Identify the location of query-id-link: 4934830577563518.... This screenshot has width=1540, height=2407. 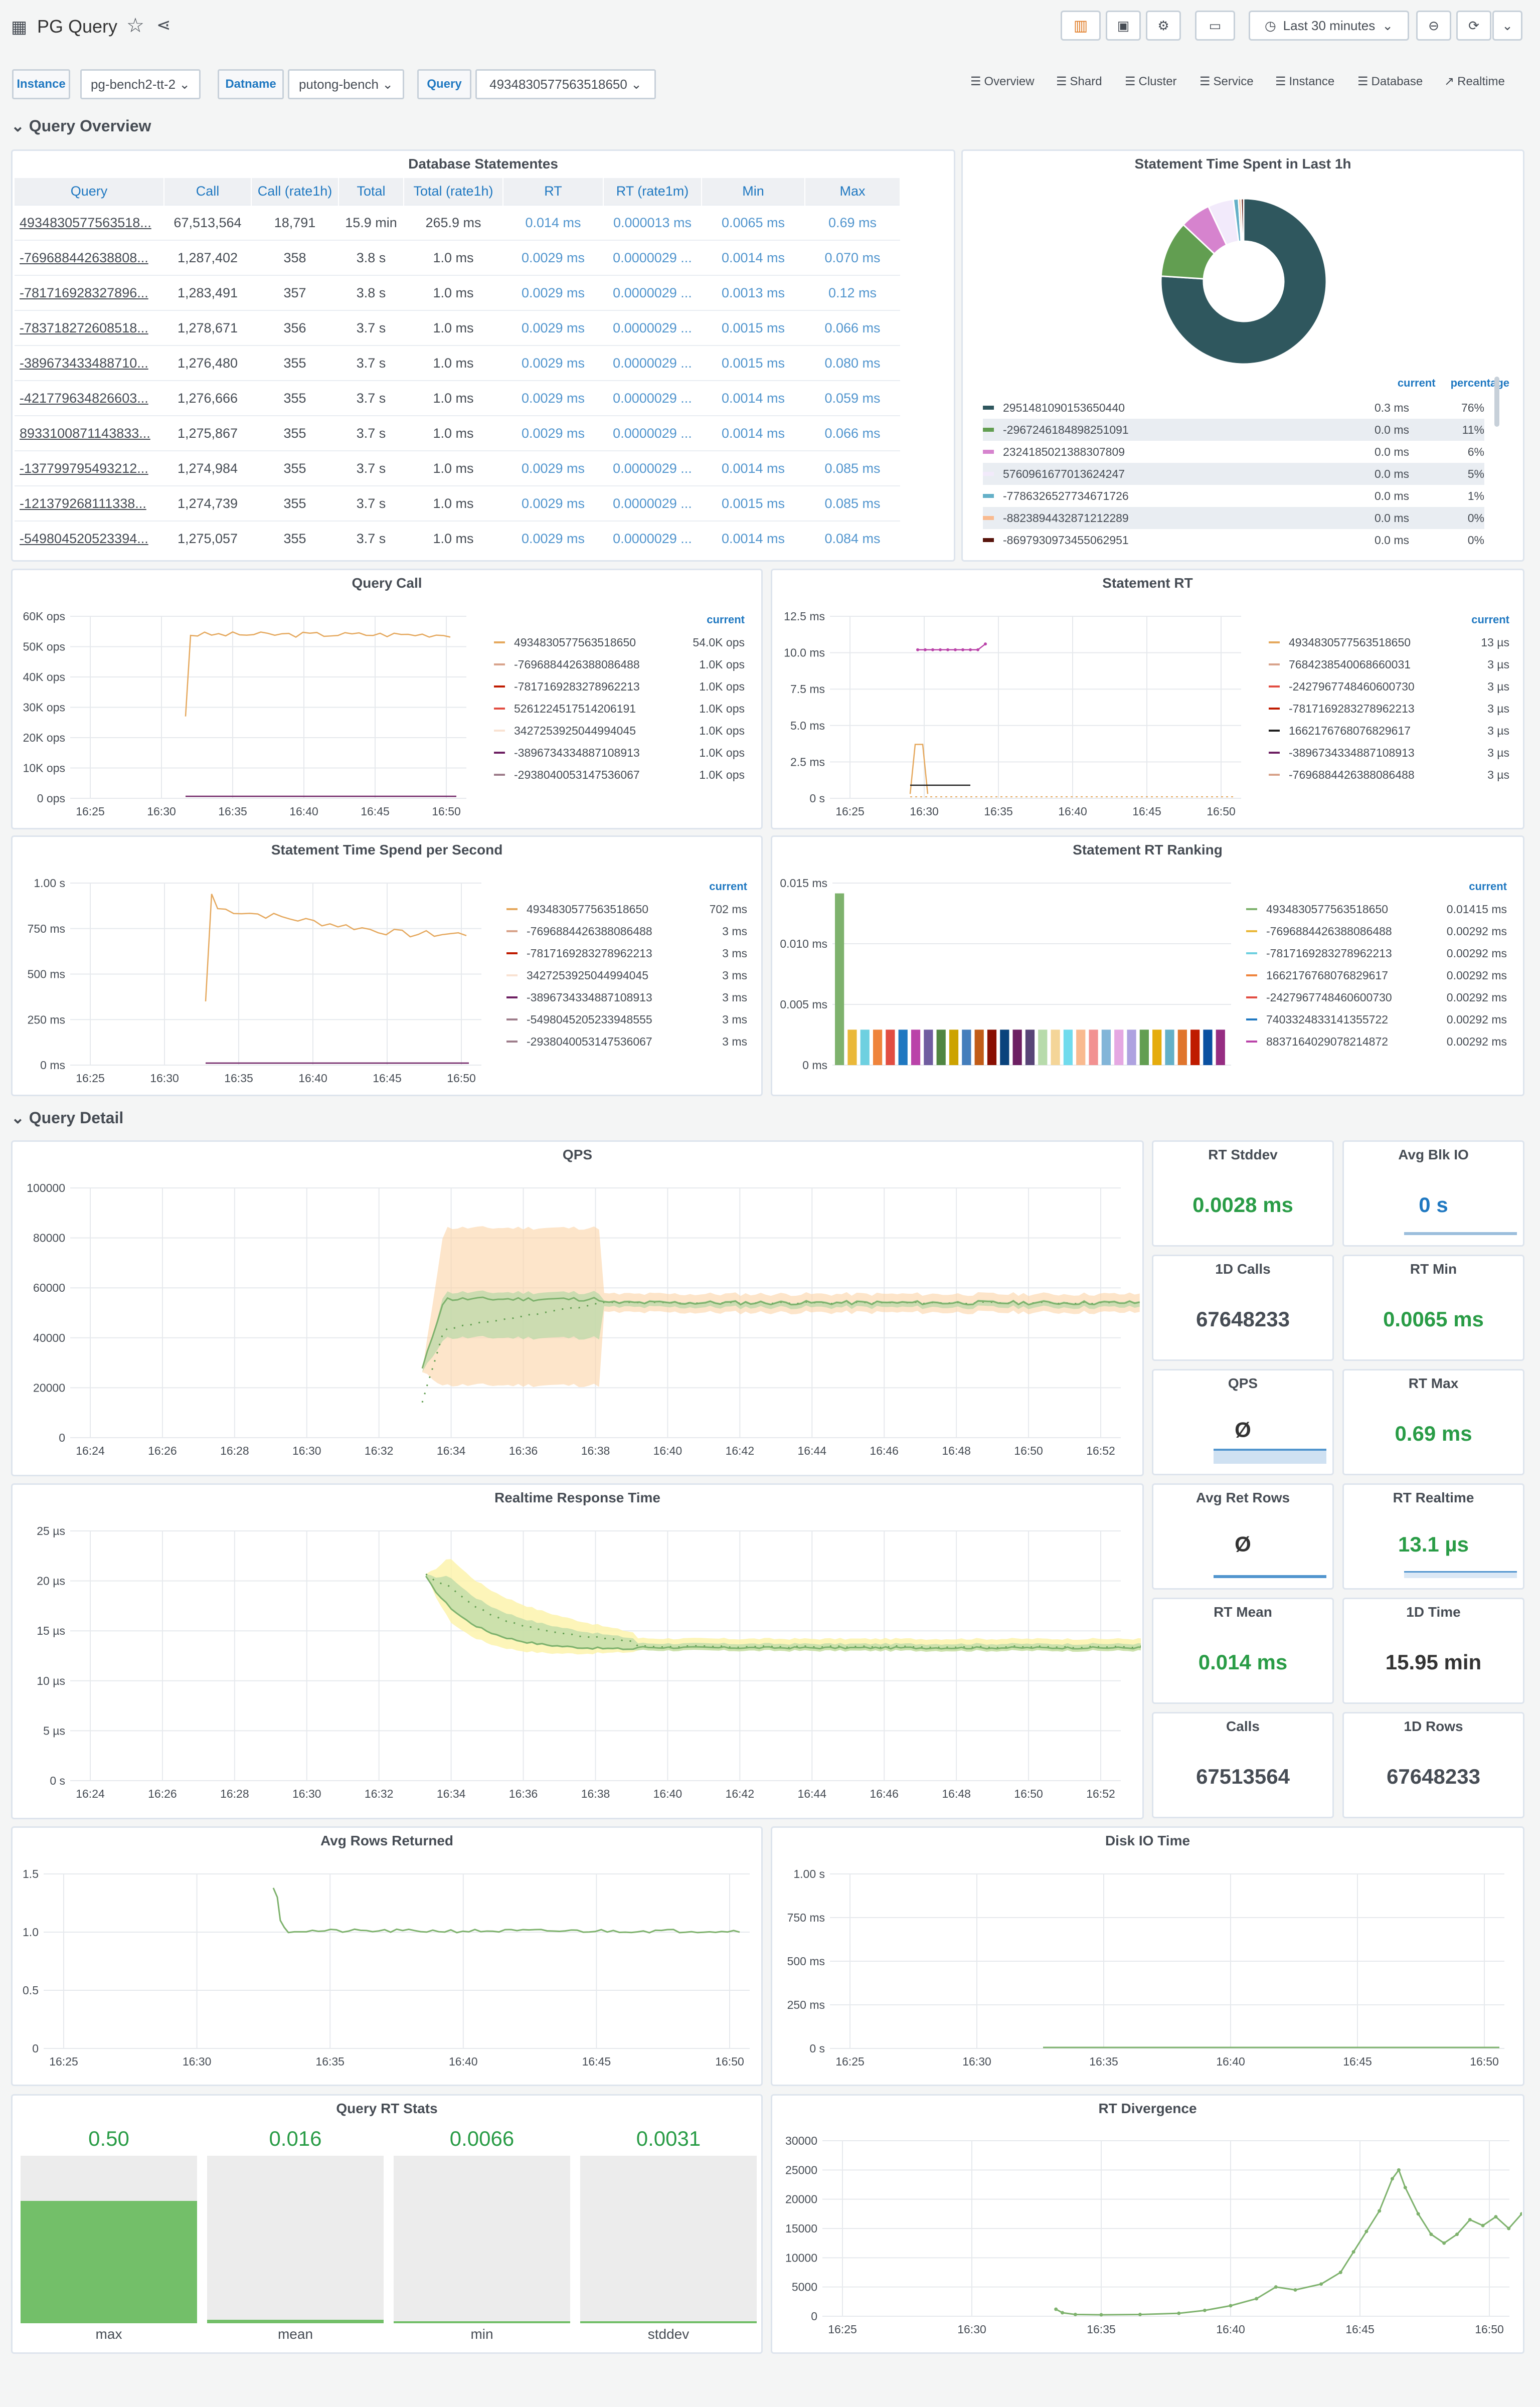
(90, 222).